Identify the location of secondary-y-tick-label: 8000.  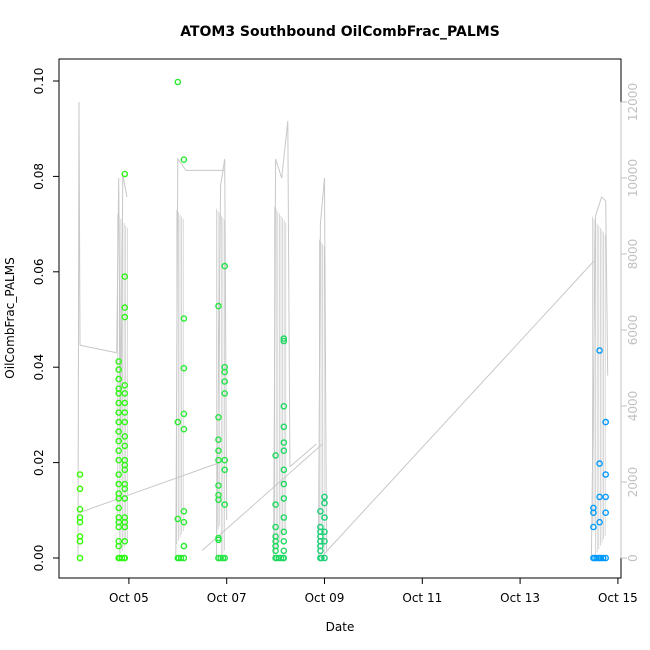
(633, 254).